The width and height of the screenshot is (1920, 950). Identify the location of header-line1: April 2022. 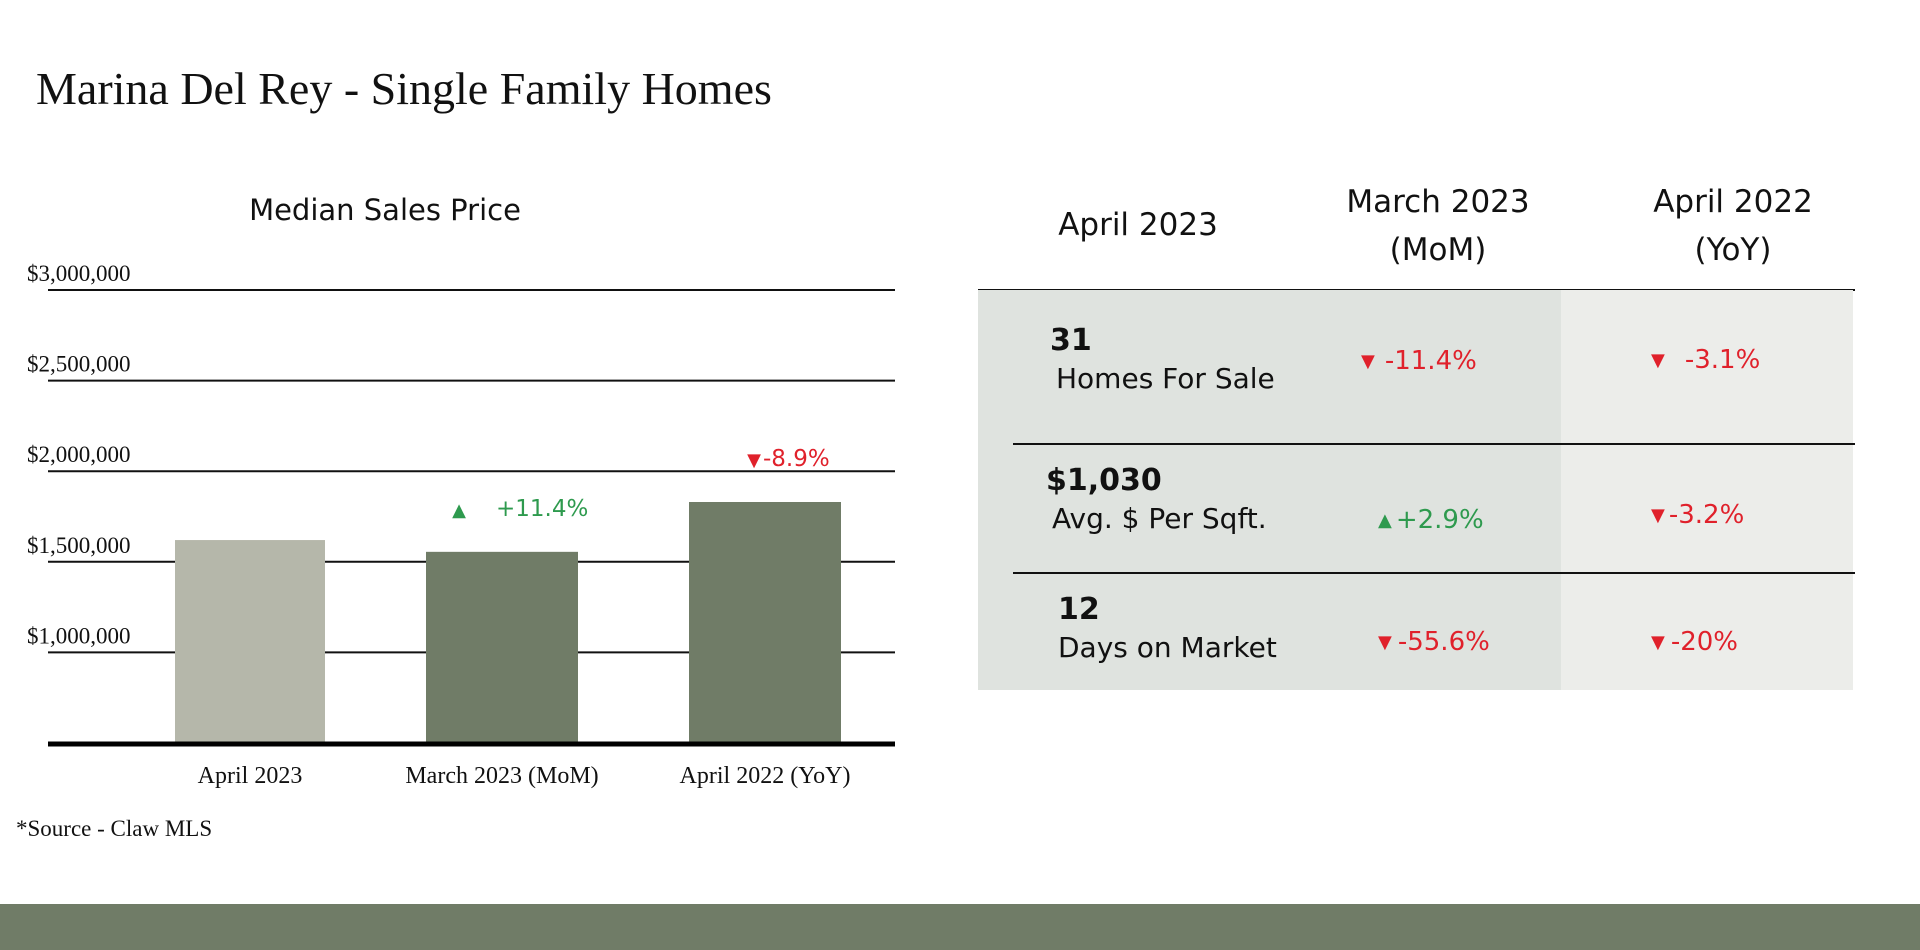
(1733, 202).